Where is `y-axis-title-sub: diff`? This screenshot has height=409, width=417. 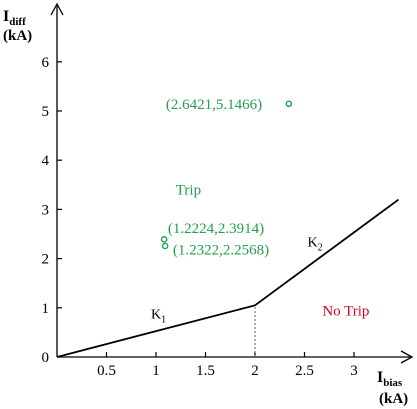 y-axis-title-sub: diff is located at coordinates (17, 22).